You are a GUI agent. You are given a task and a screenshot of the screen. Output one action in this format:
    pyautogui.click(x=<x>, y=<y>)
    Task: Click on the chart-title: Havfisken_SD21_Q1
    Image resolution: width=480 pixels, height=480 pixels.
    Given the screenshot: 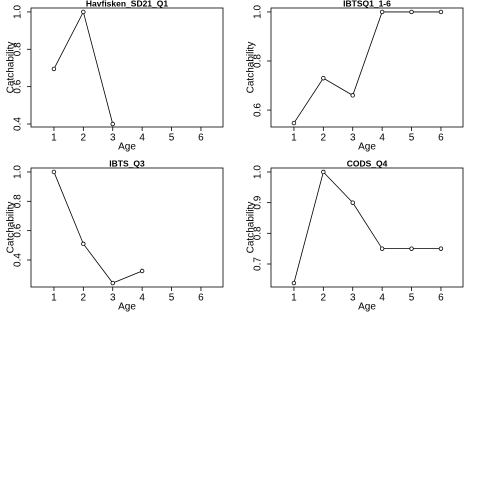 What is the action you would take?
    pyautogui.click(x=127, y=4)
    